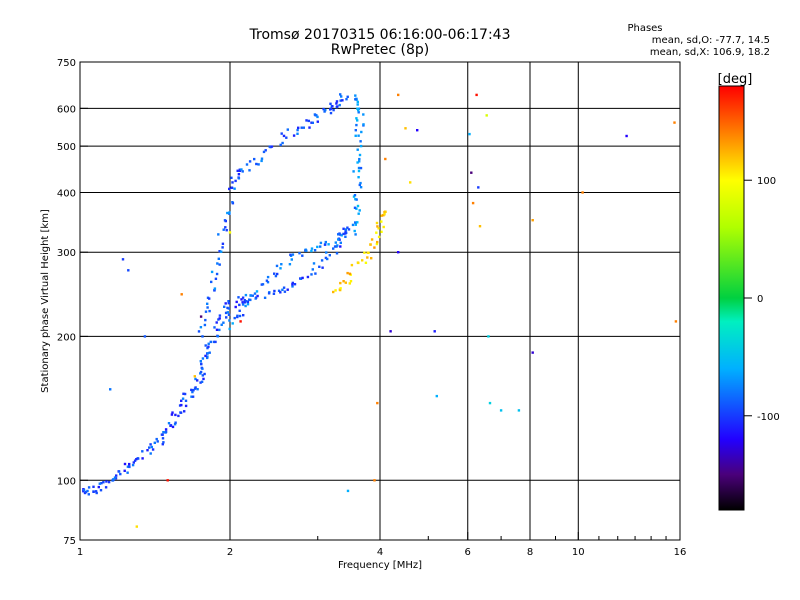 The width and height of the screenshot is (800, 600). Describe the element at coordinates (468, 552) in the screenshot. I see `x-tick-label: 6` at that location.